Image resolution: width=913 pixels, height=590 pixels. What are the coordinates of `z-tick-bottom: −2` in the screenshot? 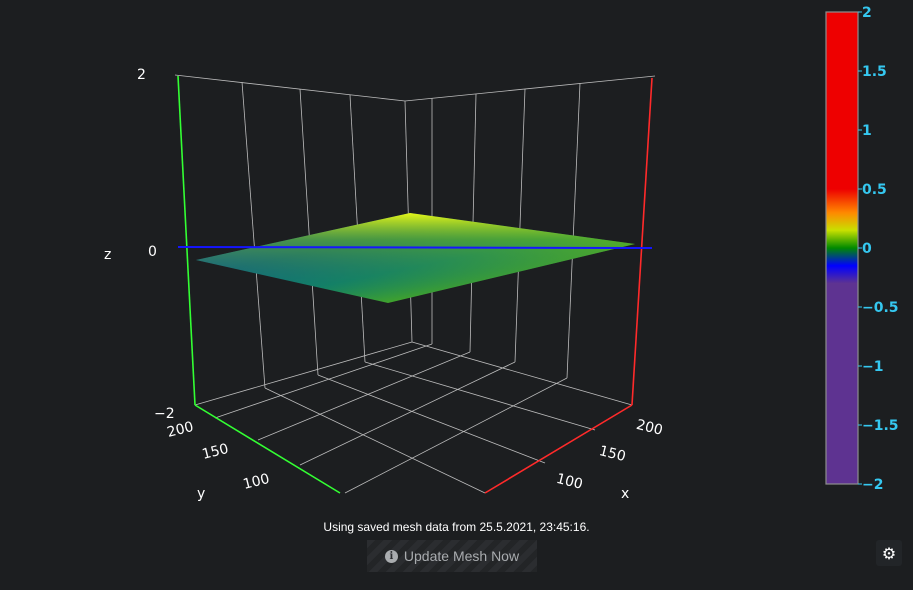 It's located at (164, 414).